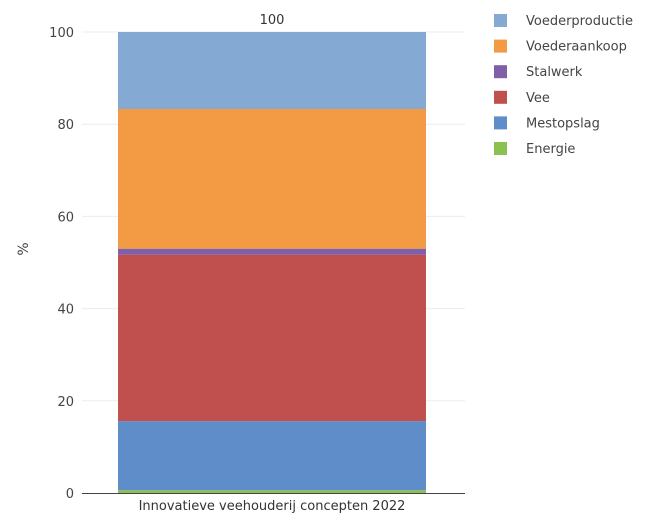  Describe the element at coordinates (500, 97) in the screenshot. I see `legend-swatch-vee` at that location.